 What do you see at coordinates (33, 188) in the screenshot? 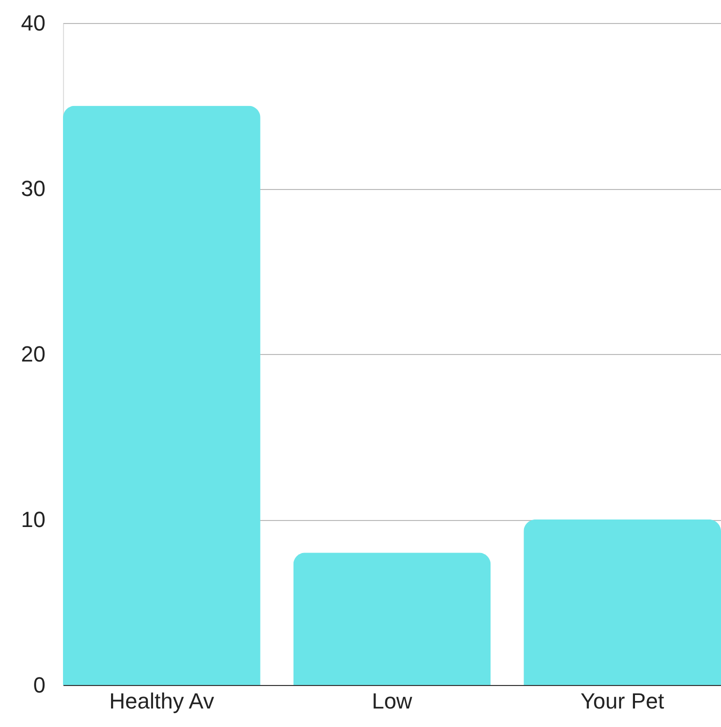
I see `y-tick-label: 30` at bounding box center [33, 188].